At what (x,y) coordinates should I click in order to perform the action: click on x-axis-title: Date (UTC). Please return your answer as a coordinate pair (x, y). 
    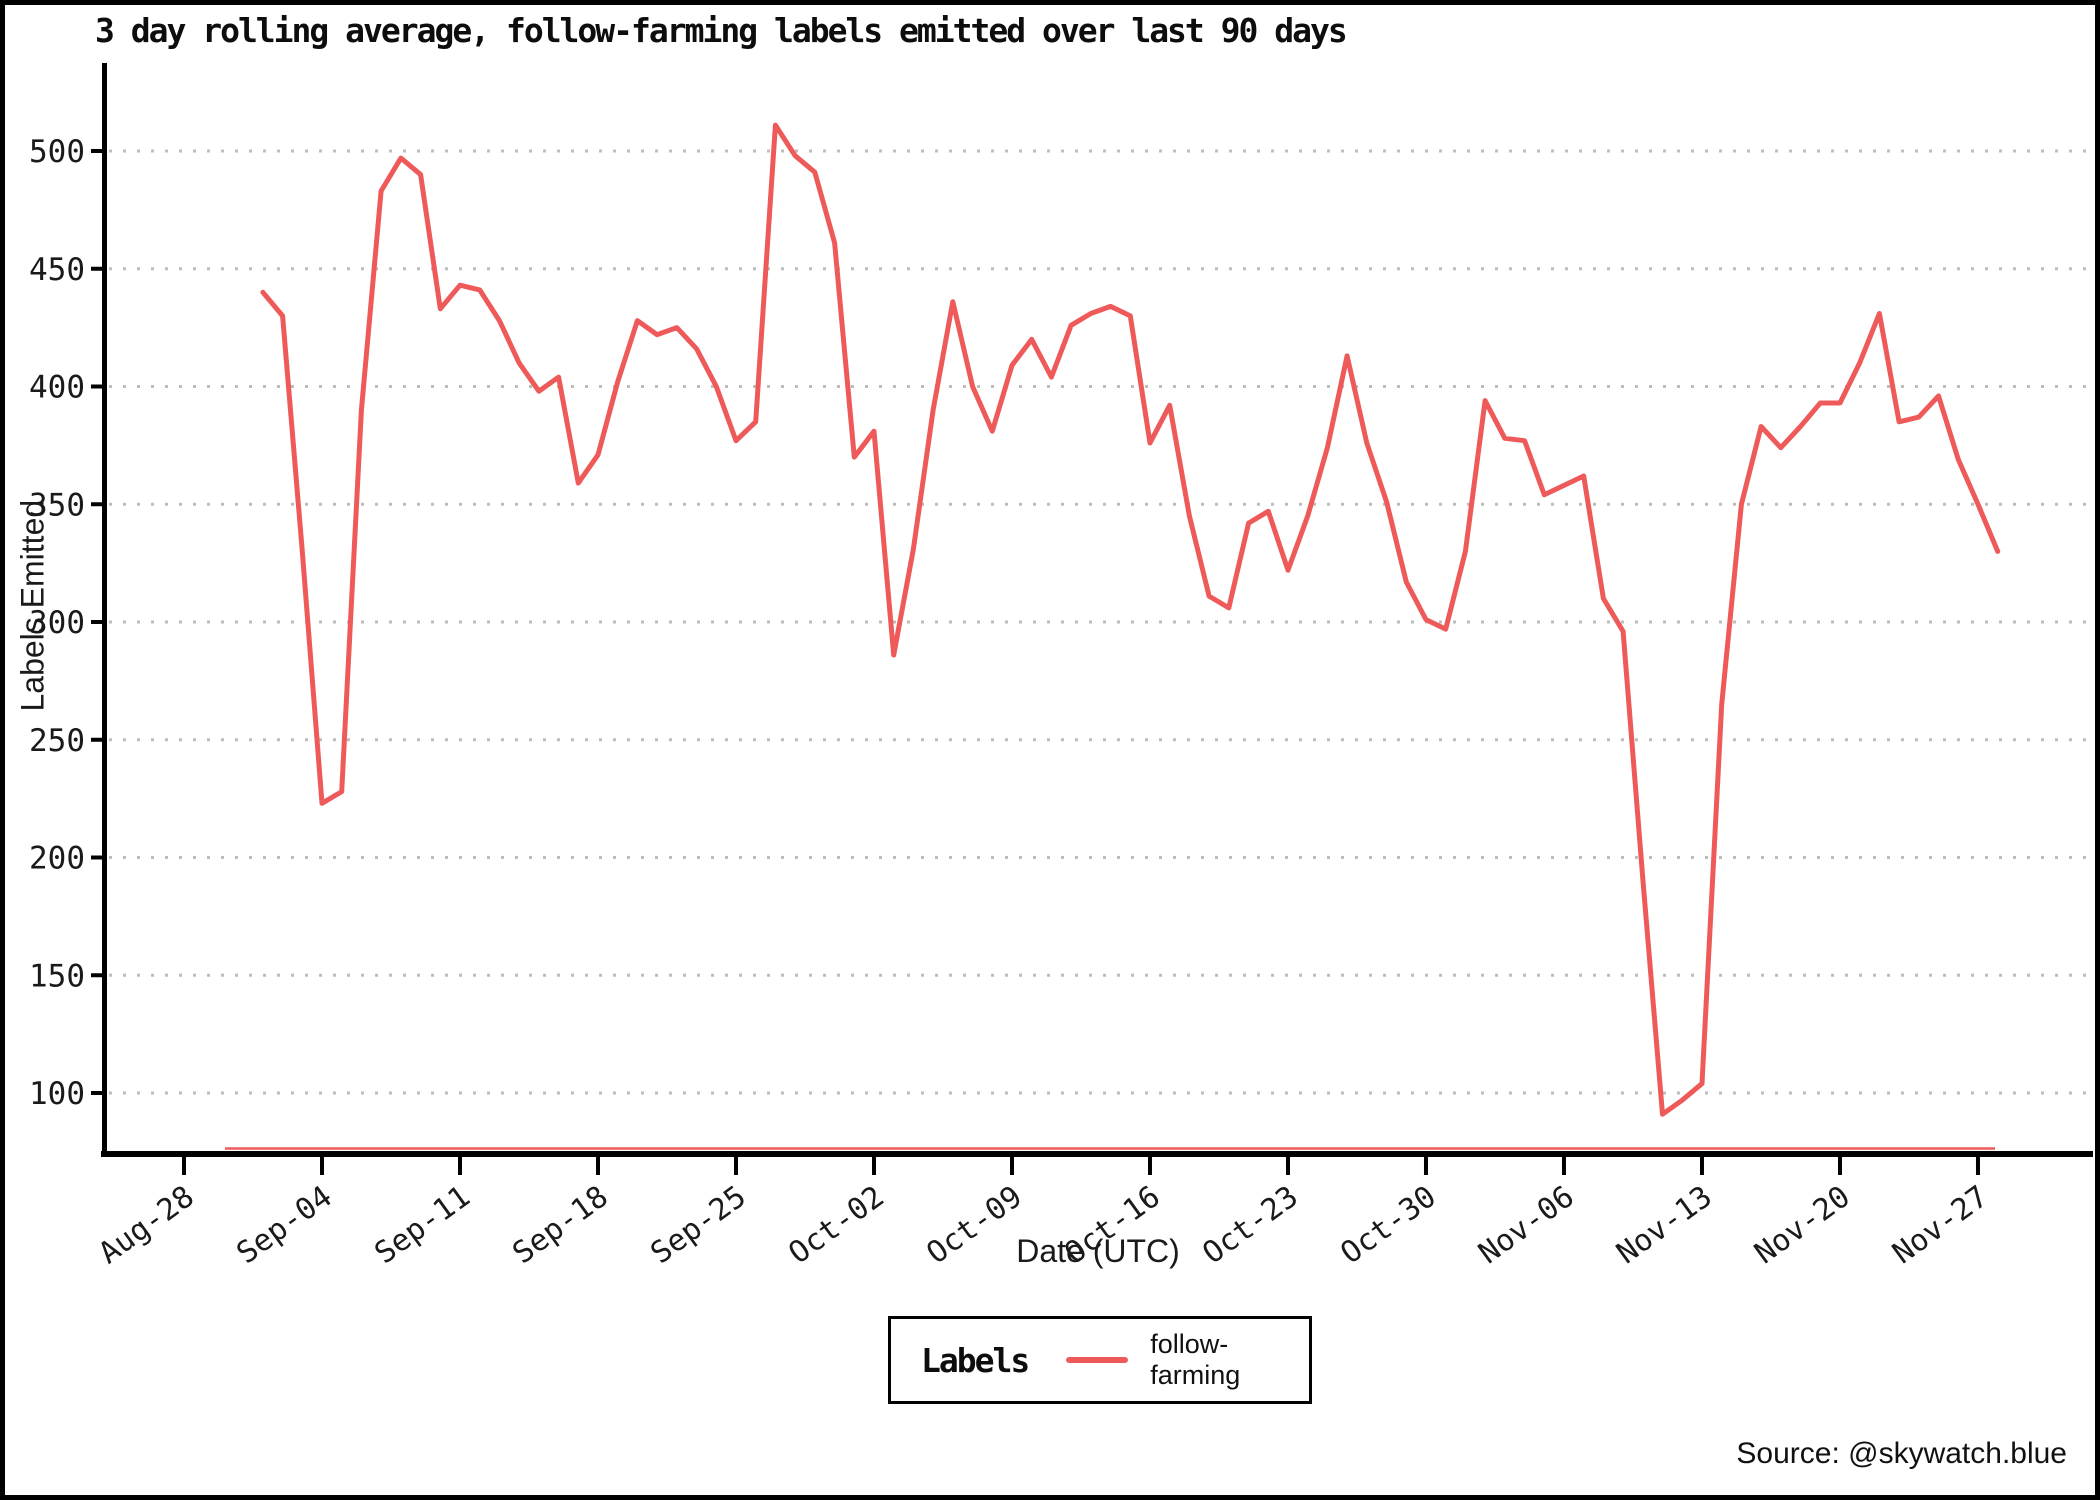
    Looking at the image, I should click on (1098, 1251).